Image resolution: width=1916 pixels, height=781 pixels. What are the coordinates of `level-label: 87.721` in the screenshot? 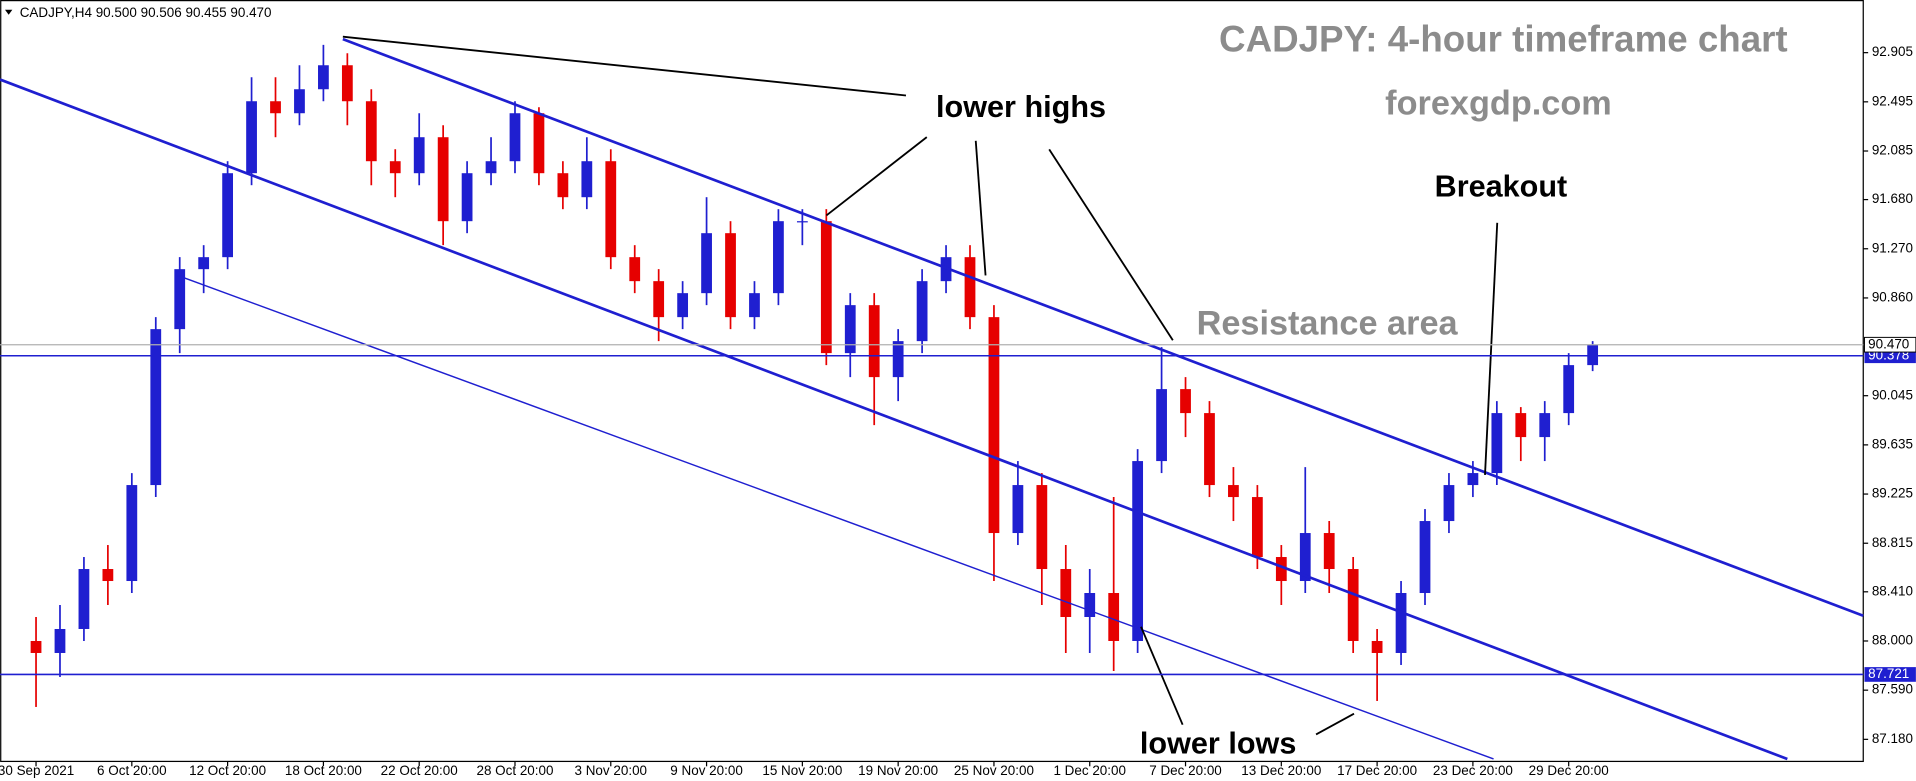 It's located at (1888, 673).